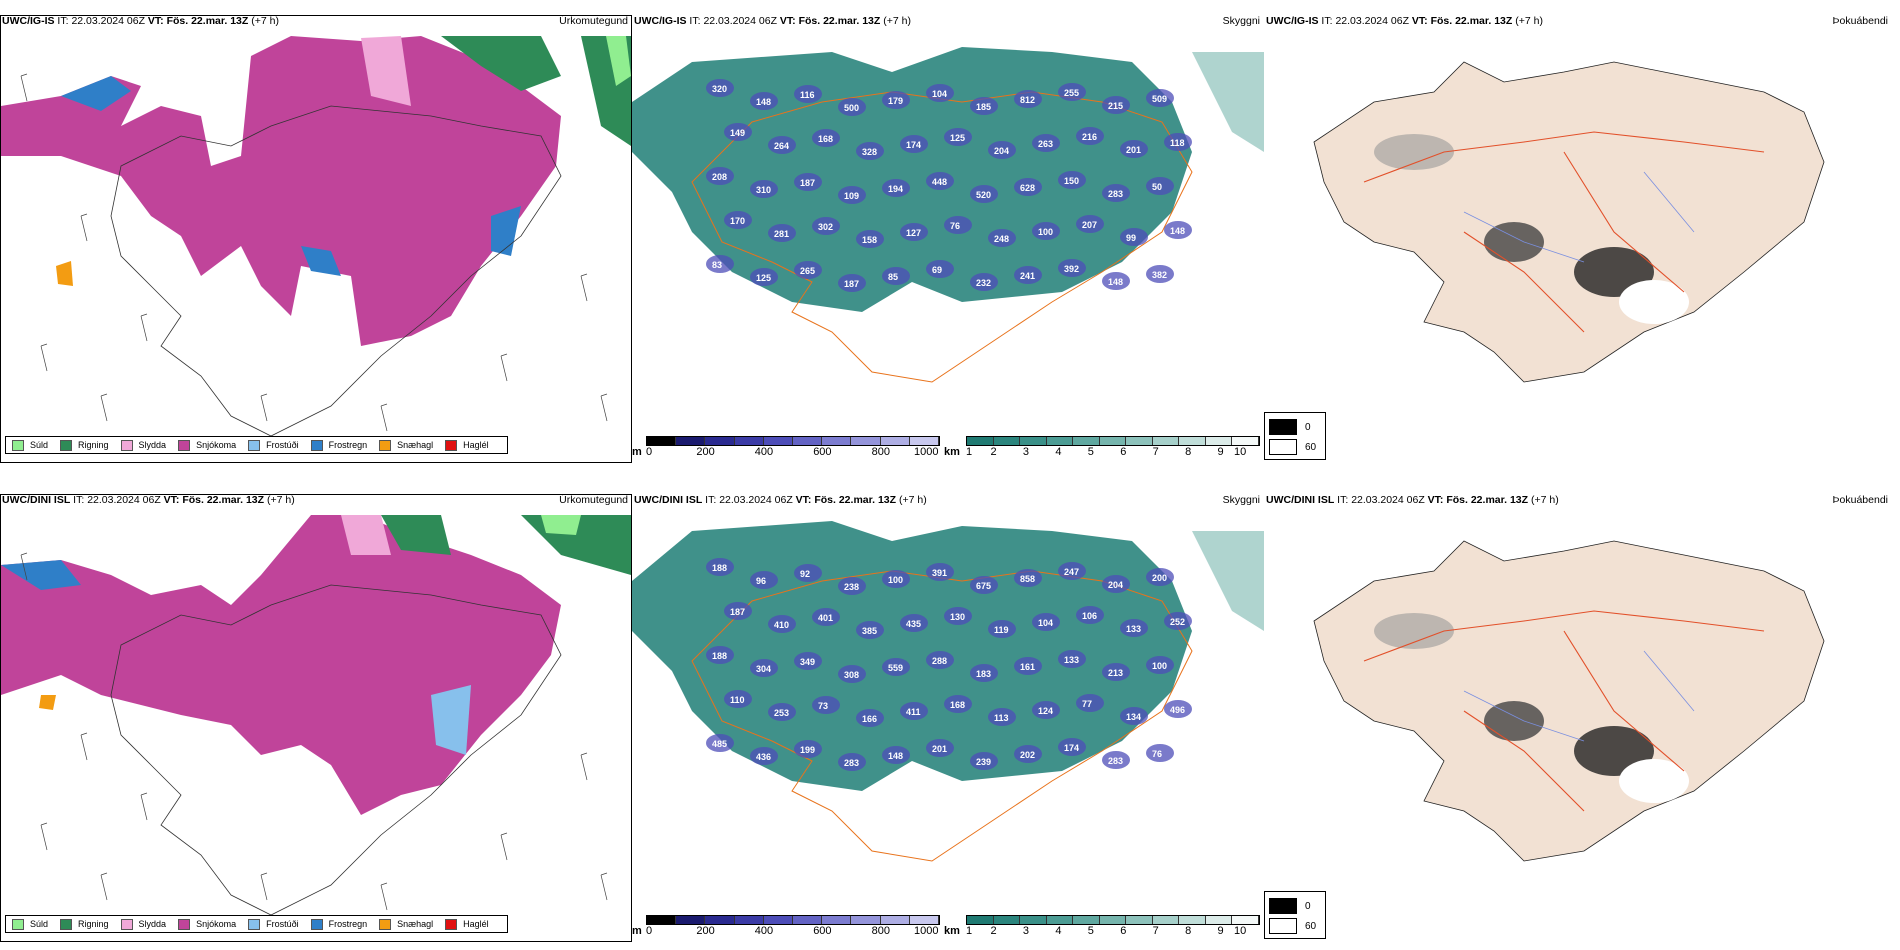  Describe the element at coordinates (880, 452) in the screenshot. I see `scale-tick-label: 800` at that location.